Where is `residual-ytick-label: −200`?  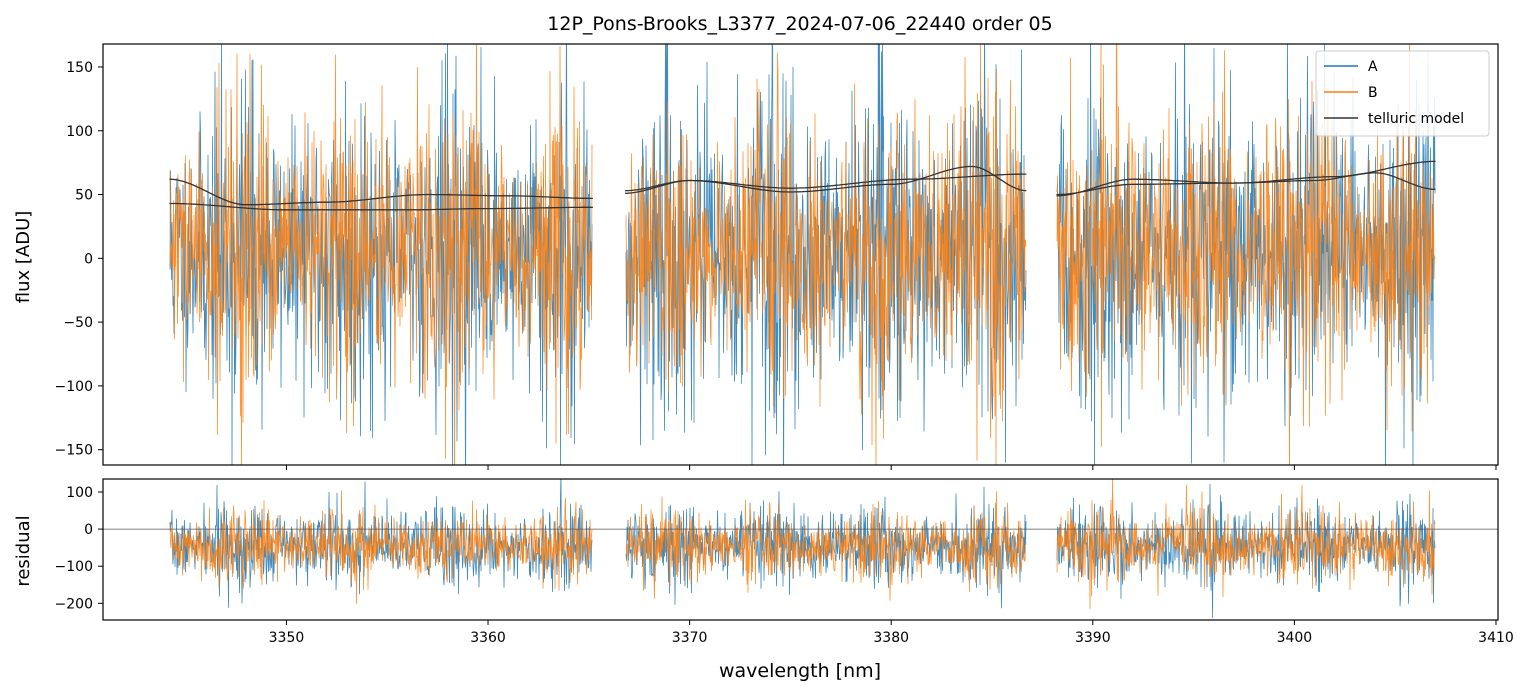 residual-ytick-label: −200 is located at coordinates (74, 604).